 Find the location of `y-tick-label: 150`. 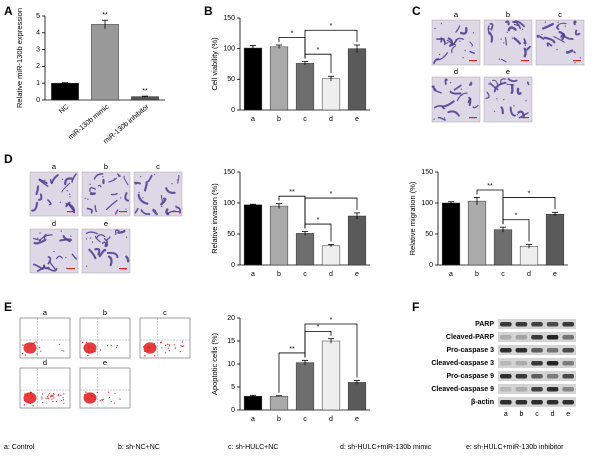

y-tick-label: 150 is located at coordinates (229, 172).